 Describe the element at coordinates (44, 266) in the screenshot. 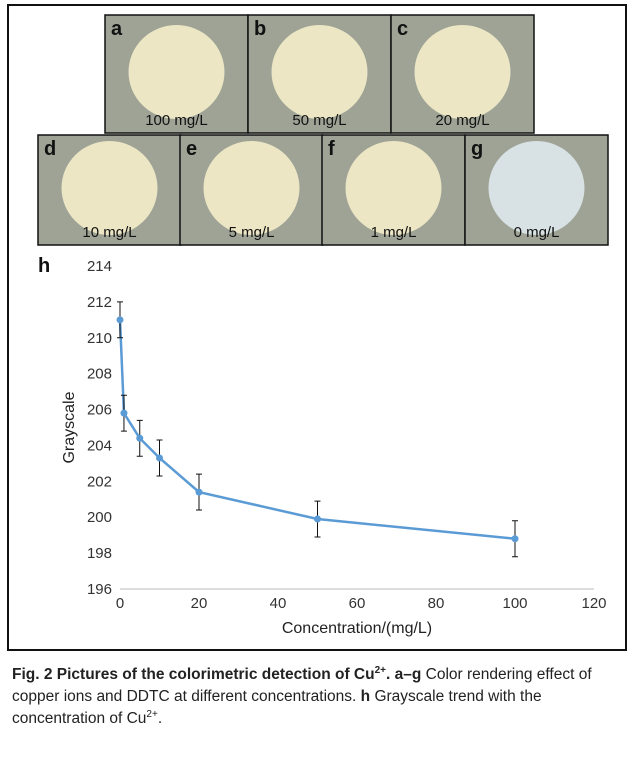

I see `panel-letter: h` at that location.